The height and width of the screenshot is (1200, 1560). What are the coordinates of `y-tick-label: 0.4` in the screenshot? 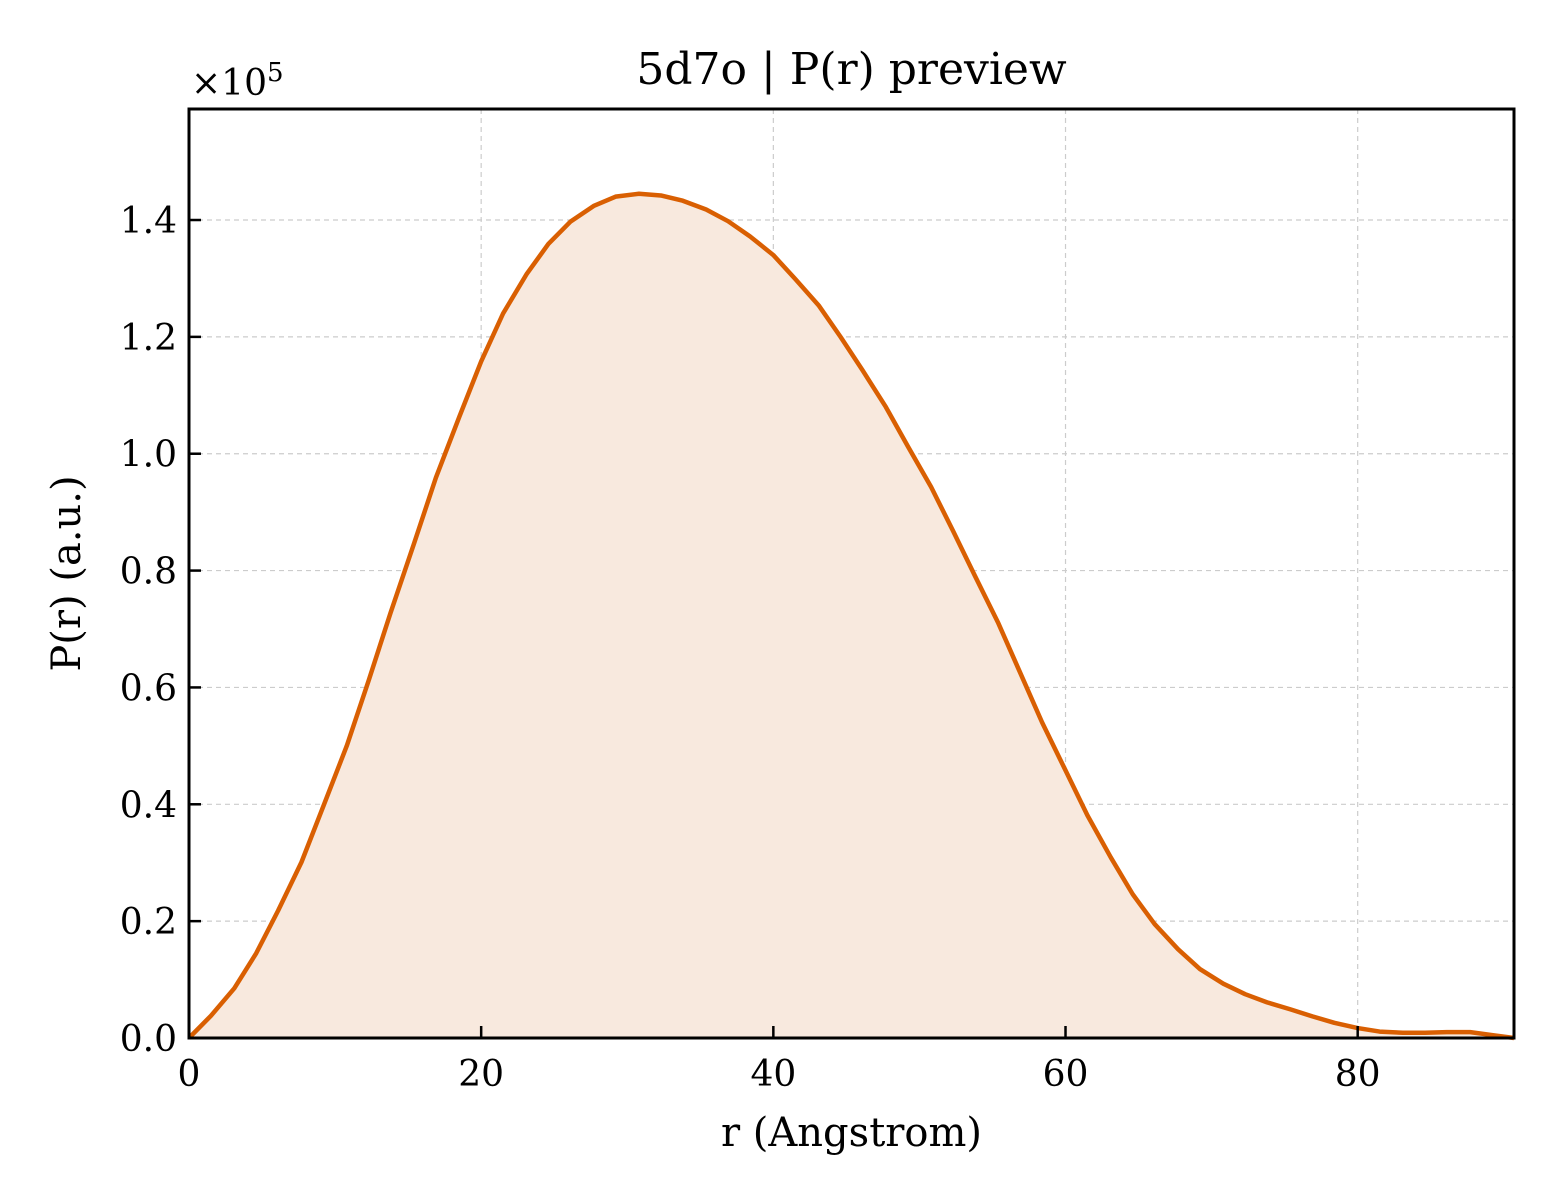 It's located at (148, 805).